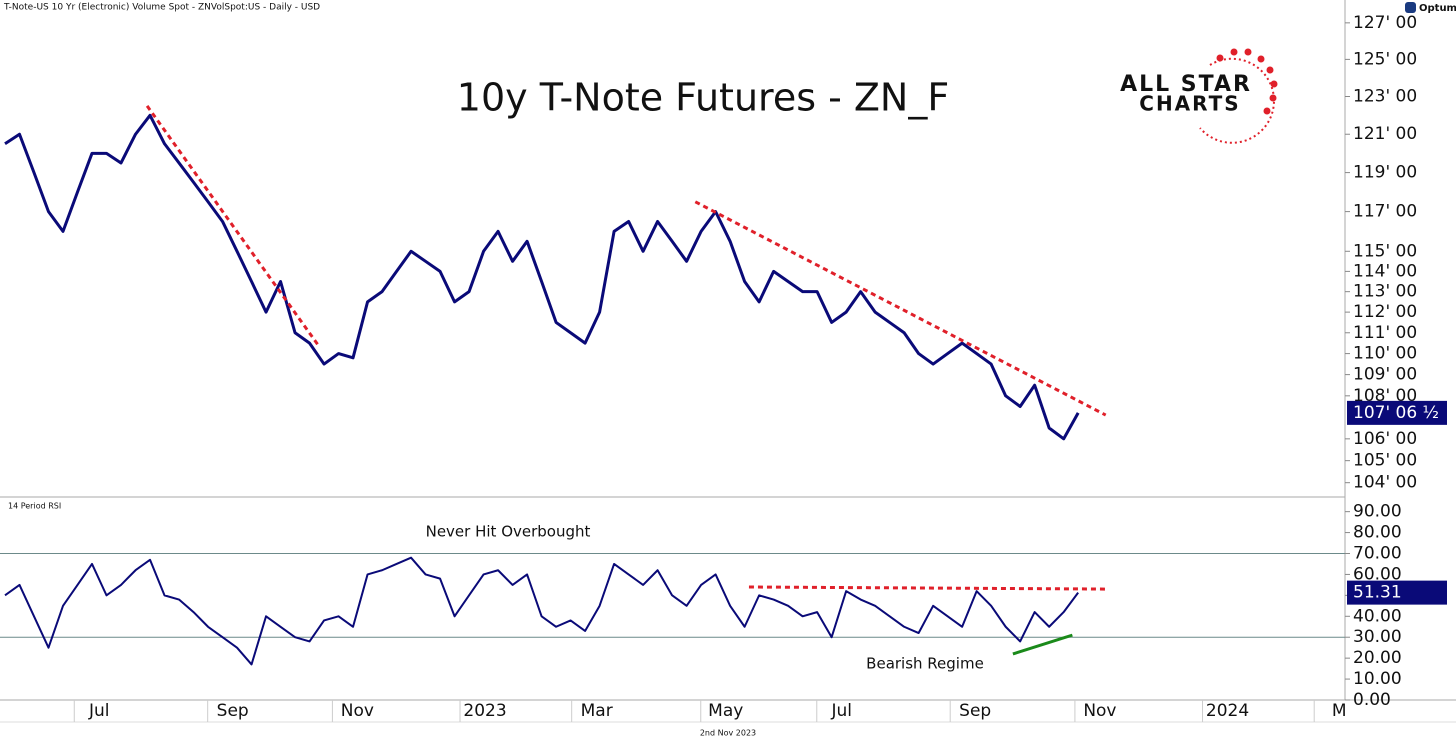 This screenshot has height=742, width=1456. I want to click on chart-title: 10y T-Note Futures - ZN_F, so click(703, 98).